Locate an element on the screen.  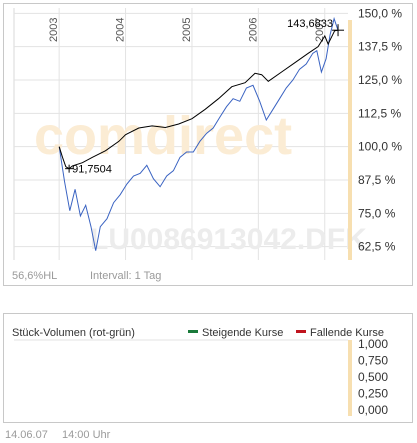
y-tick-label: 75,0 % is located at coordinates (377, 213).